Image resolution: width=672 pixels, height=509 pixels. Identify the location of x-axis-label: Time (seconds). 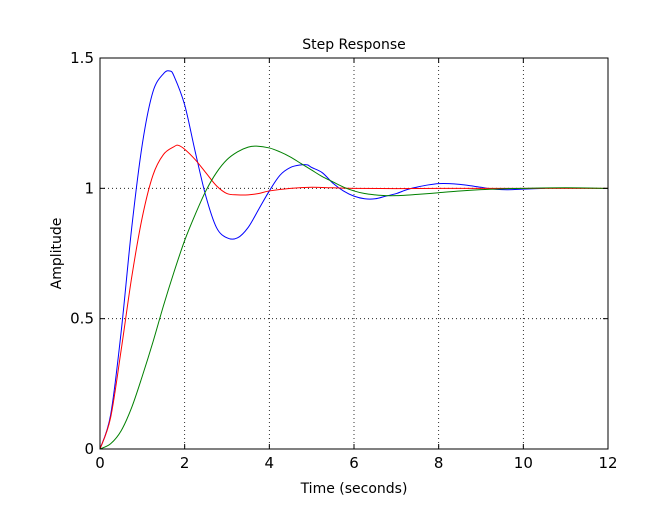
(354, 489).